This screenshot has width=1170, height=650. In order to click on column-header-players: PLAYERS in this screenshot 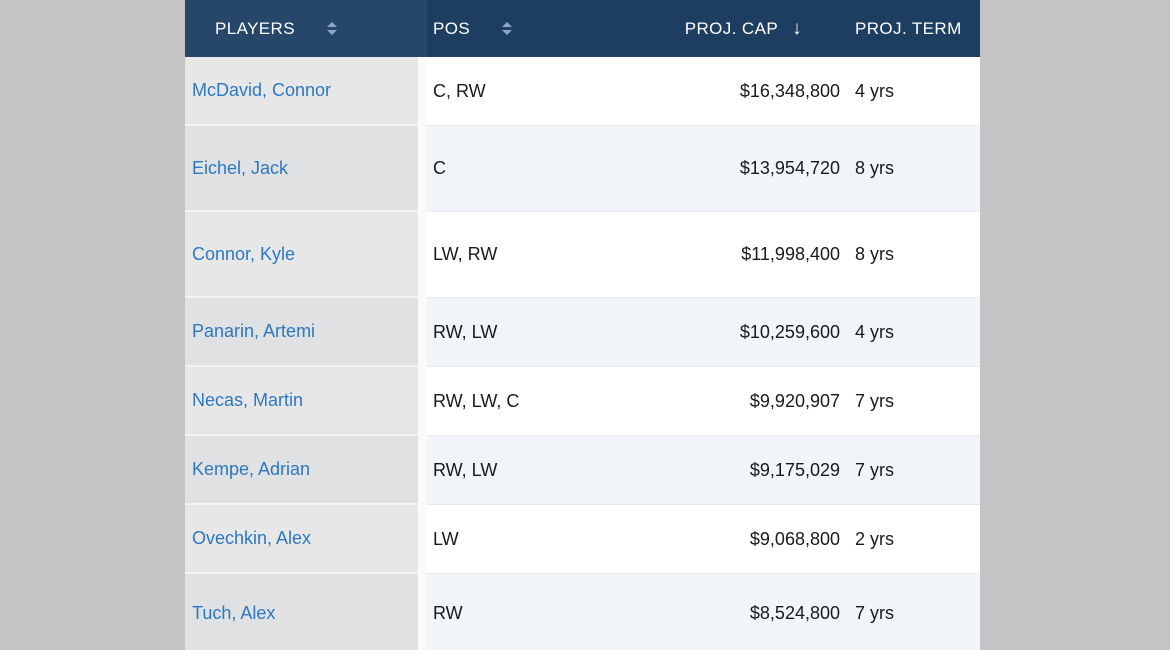, I will do `click(301, 28)`.